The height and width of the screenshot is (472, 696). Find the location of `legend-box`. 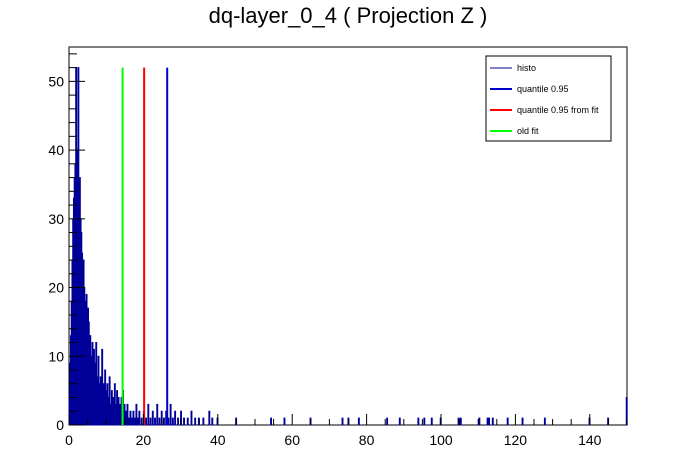

legend-box is located at coordinates (548, 98).